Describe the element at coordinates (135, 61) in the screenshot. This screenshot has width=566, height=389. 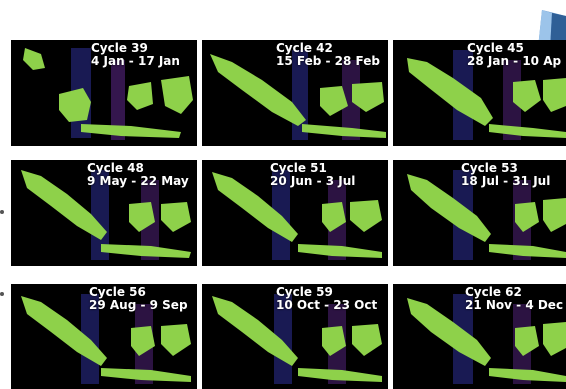
I see `date-range-label: 4 Jan - 17 Jan` at that location.